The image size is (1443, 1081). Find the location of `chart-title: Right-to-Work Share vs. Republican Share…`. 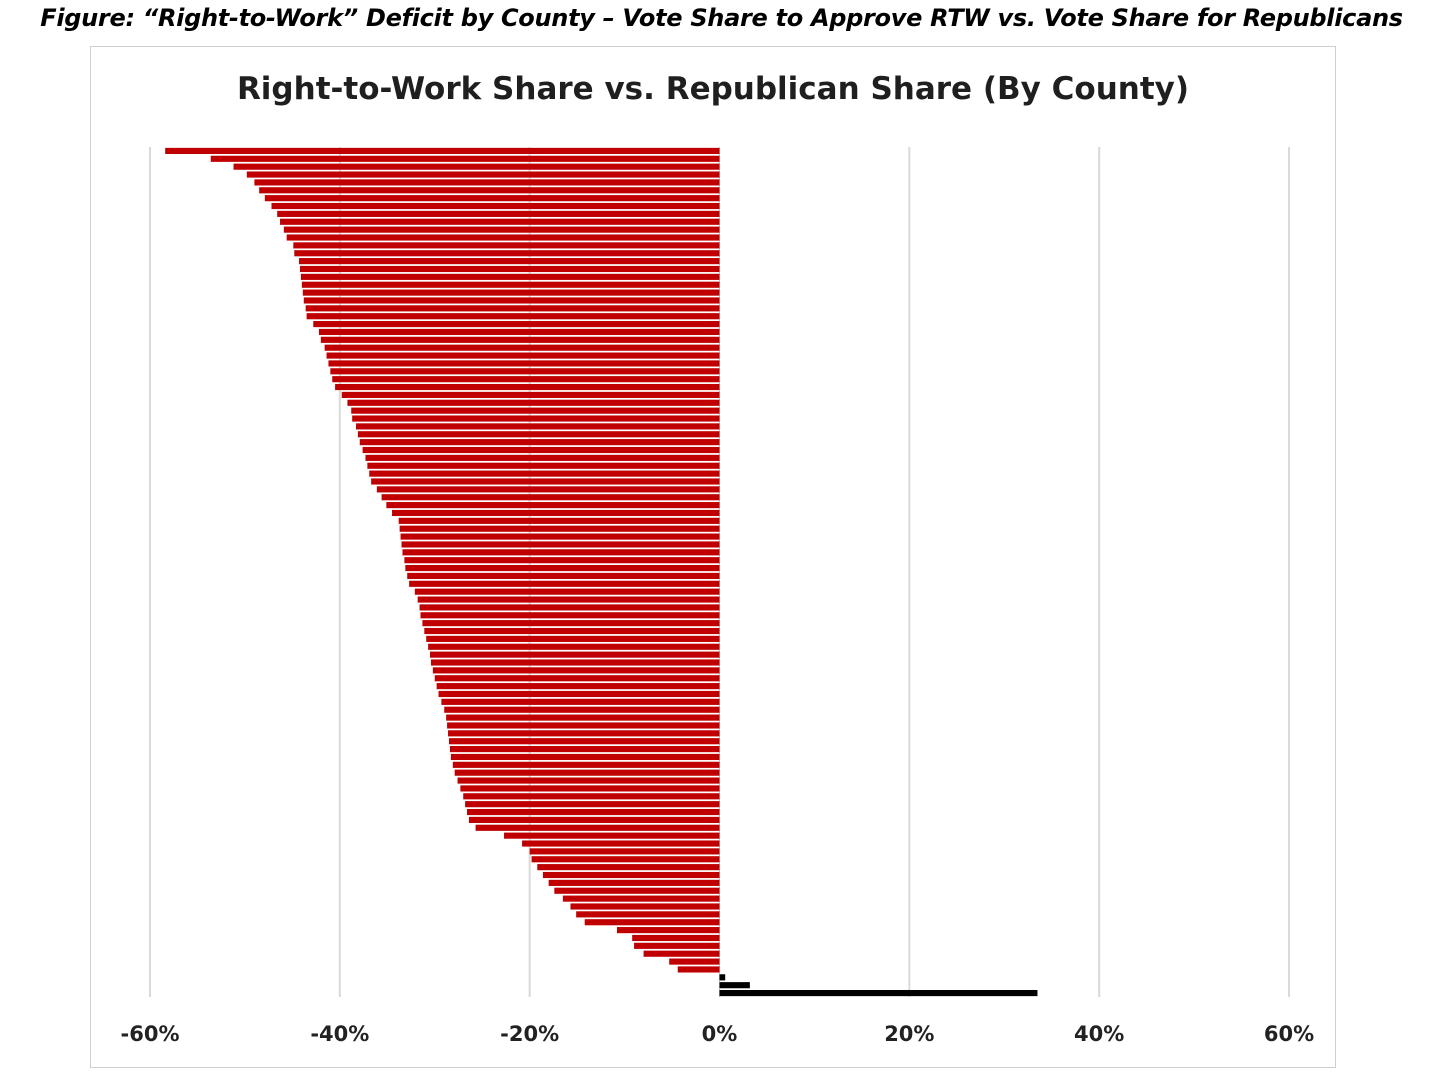

chart-title: Right-to-Work Share vs. Republican Share… is located at coordinates (713, 89).